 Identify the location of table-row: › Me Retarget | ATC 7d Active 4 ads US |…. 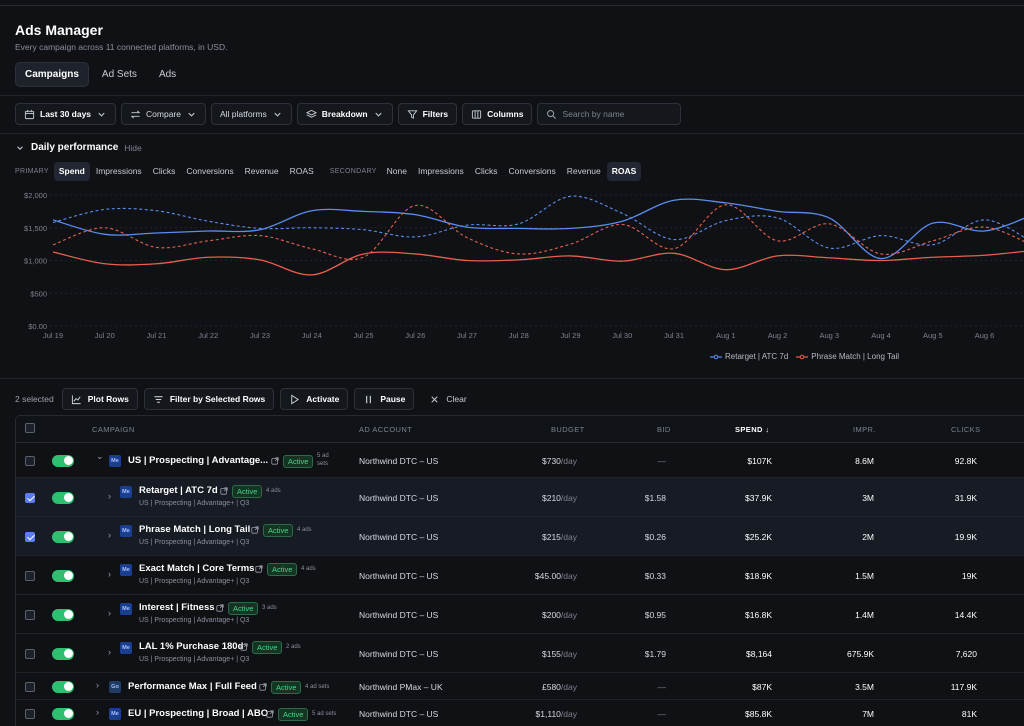
(520, 497).